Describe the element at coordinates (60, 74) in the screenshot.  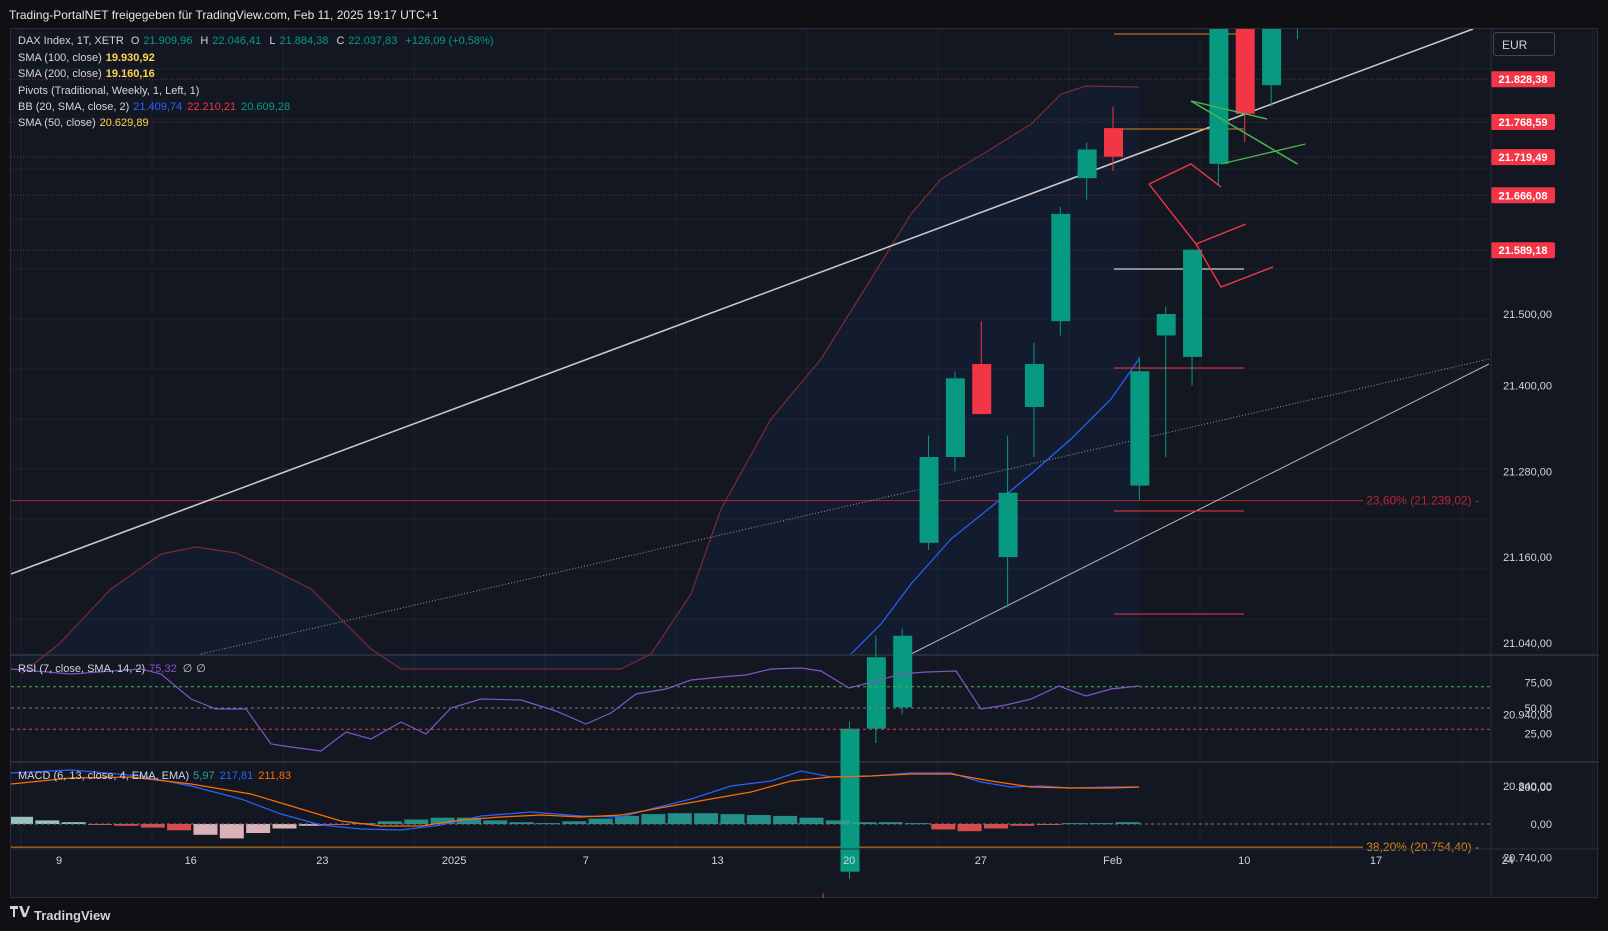
I see `legend-sma200-label: SMA (200, close)` at that location.